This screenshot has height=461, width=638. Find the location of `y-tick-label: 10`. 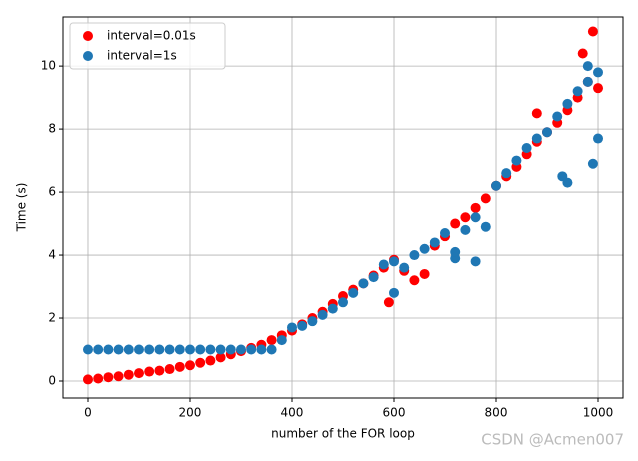

y-tick-label: 10 is located at coordinates (48, 66).